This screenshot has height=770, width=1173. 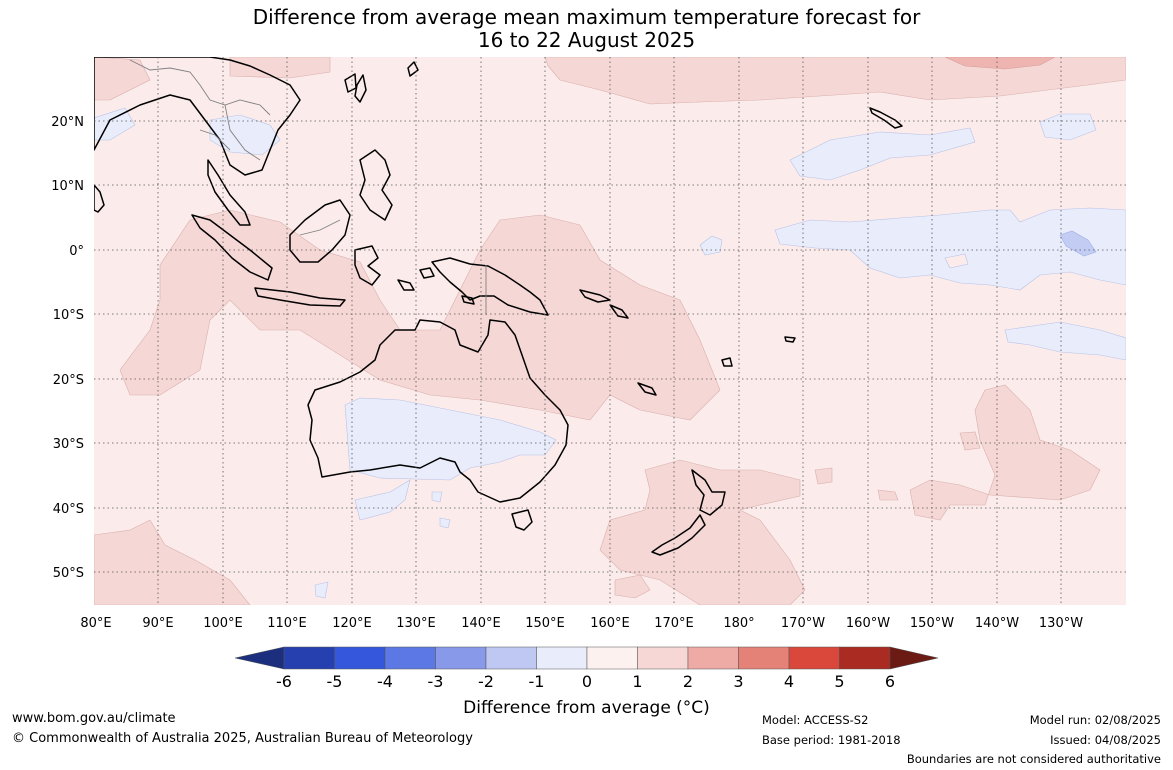 What do you see at coordinates (586, 708) in the screenshot?
I see `colorbar-title: Difference from average (°C)` at bounding box center [586, 708].